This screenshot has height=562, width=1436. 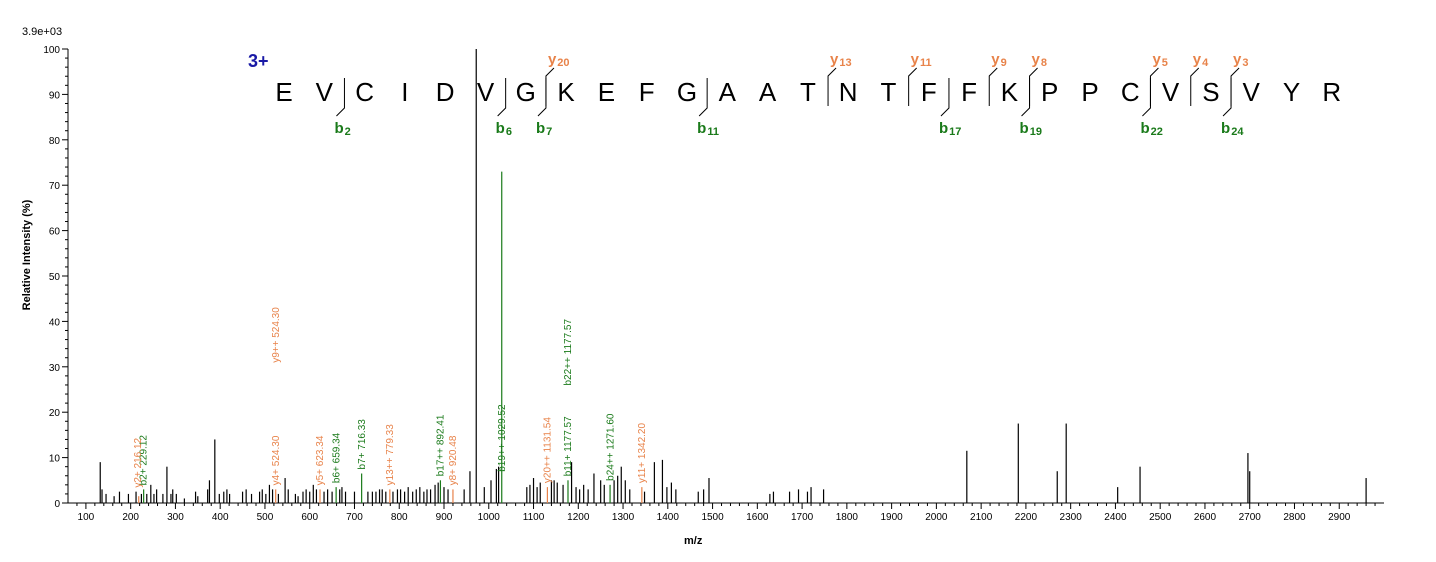 I want to click on x-tick-label: 2100, so click(x=981, y=517).